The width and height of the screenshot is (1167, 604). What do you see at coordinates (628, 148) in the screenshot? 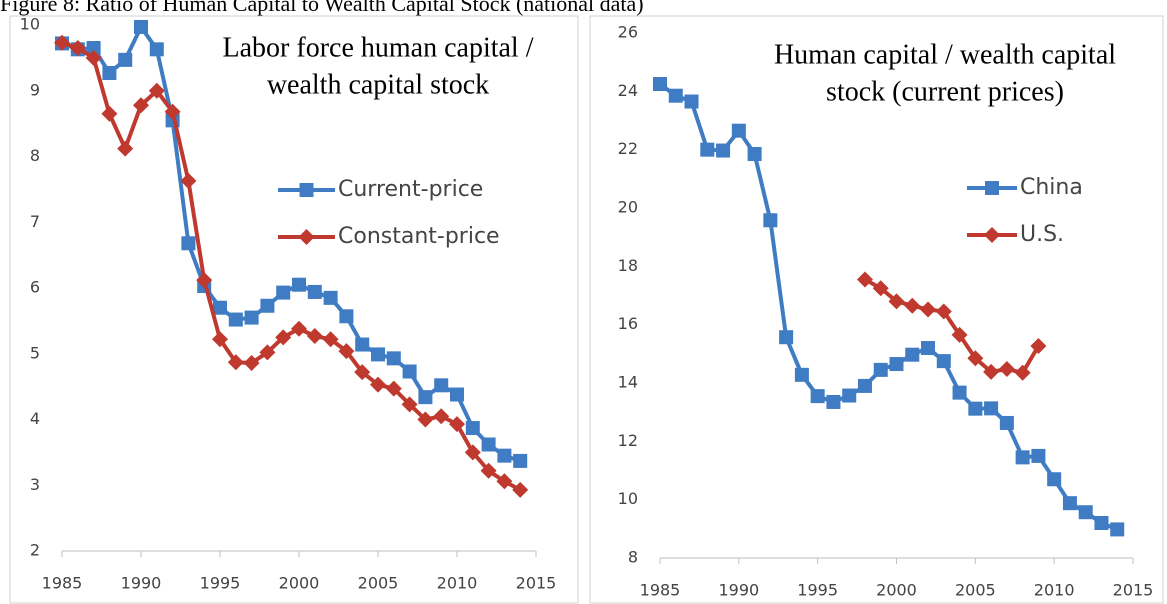
I see `y-tick-label: 22` at bounding box center [628, 148].